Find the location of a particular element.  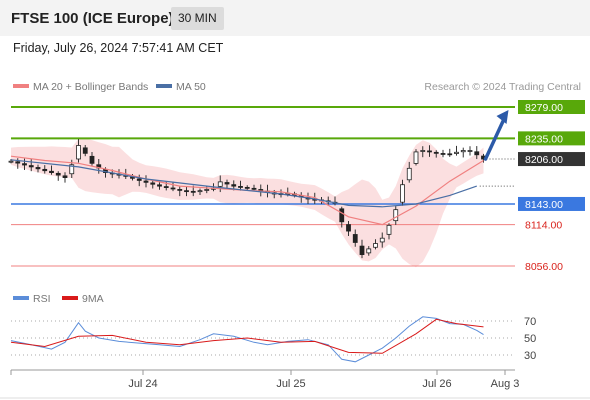

rsi-9ma-line is located at coordinates (247, 336).